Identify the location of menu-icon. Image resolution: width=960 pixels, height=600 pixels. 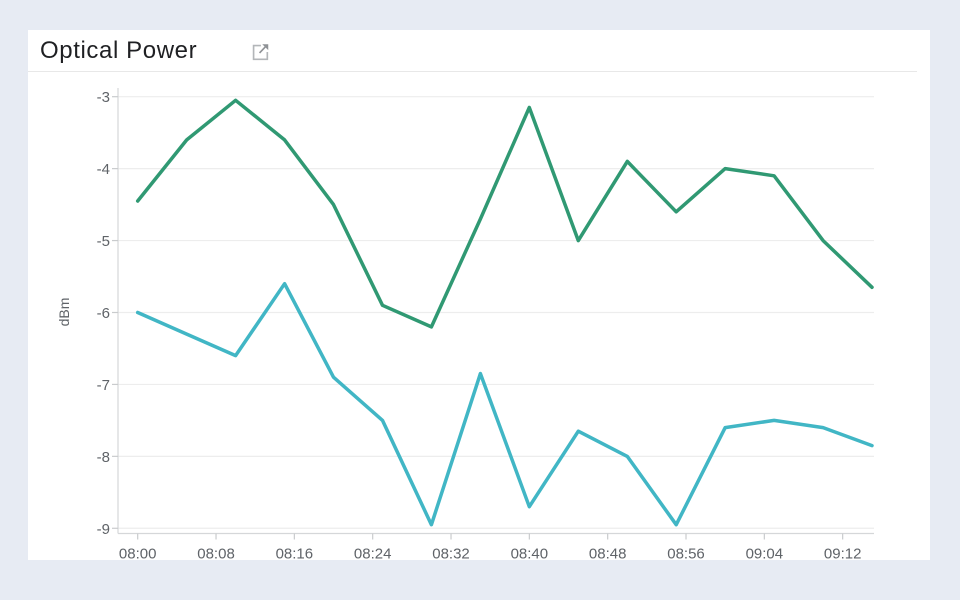
(881, 52).